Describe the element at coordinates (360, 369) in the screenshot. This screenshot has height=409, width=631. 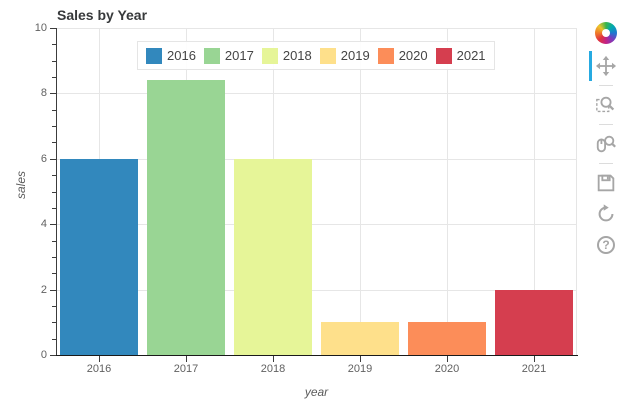
I see `x-tick-label: 2019` at that location.